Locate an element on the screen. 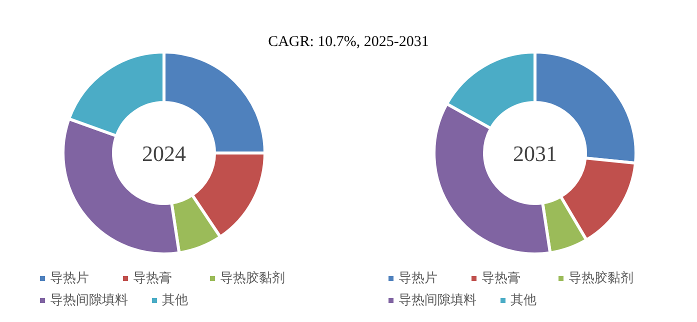  text: 2024 is located at coordinates (164, 153).